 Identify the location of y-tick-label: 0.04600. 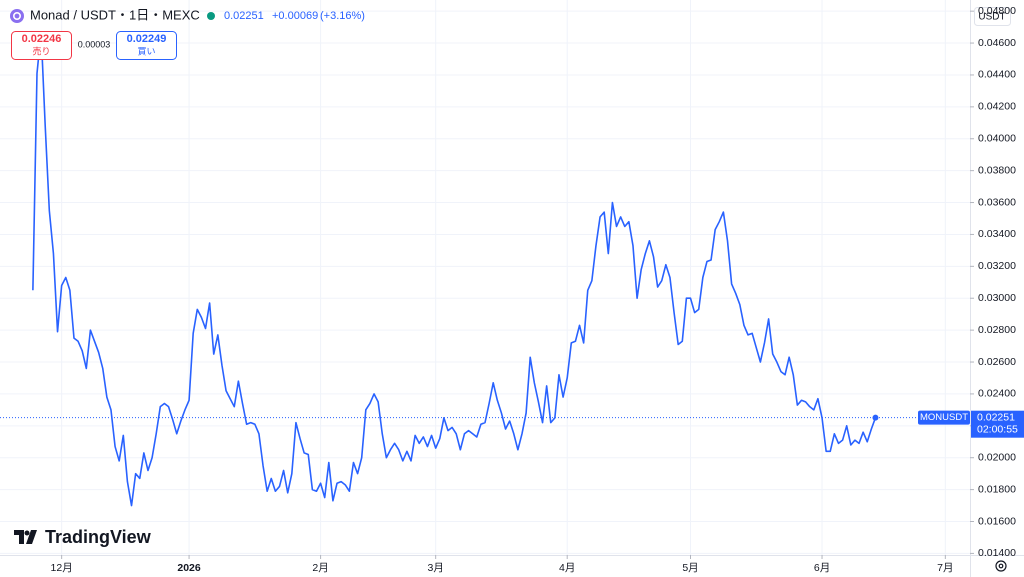
(997, 43).